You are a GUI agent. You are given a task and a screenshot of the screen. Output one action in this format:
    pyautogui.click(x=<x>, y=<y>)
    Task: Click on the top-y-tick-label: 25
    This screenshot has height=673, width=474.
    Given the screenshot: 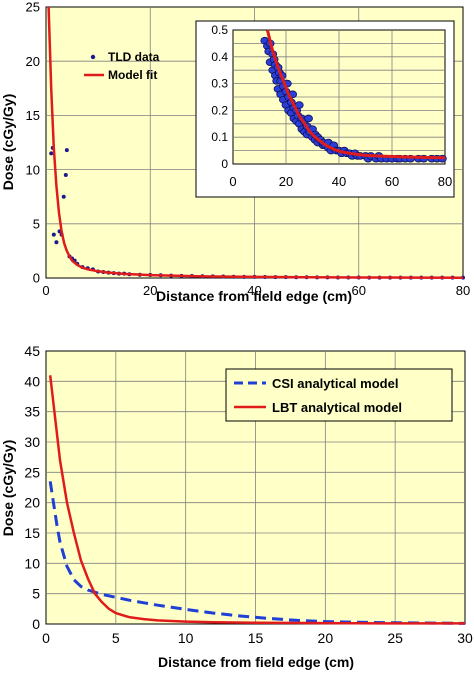 What is the action you would take?
    pyautogui.click(x=33, y=7)
    